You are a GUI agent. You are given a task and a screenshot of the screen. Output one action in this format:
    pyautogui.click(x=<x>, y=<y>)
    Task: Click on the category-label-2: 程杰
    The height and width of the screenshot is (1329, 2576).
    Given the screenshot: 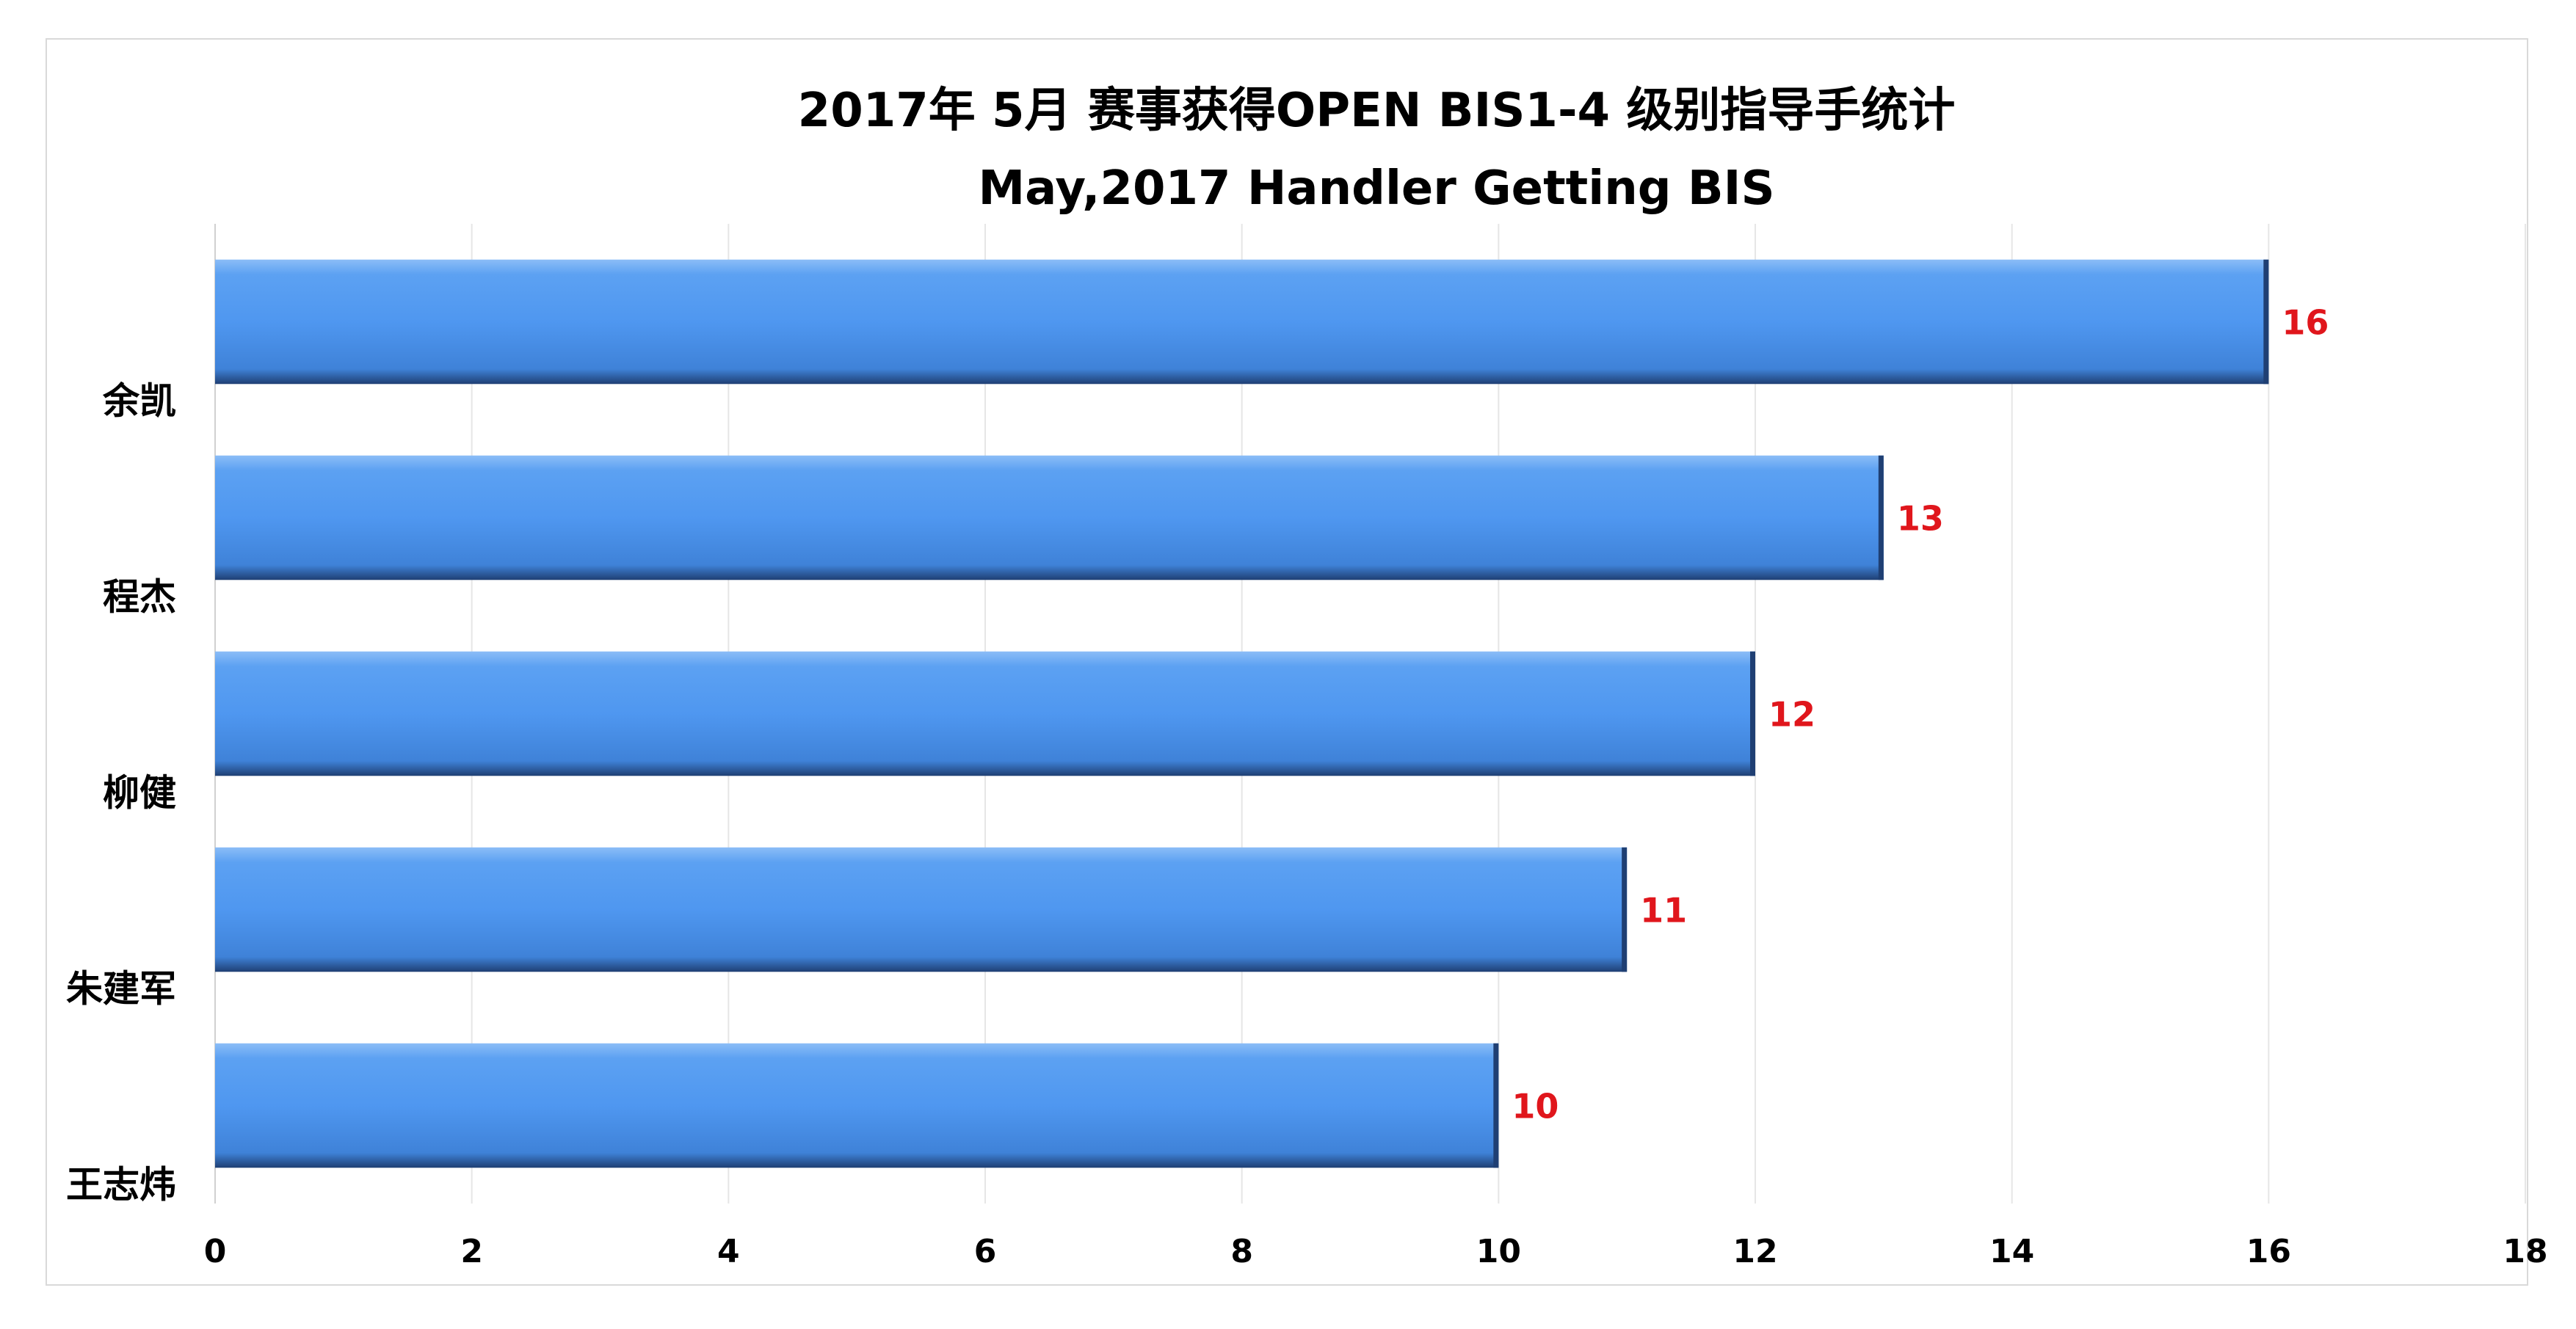 What is the action you would take?
    pyautogui.click(x=140, y=596)
    